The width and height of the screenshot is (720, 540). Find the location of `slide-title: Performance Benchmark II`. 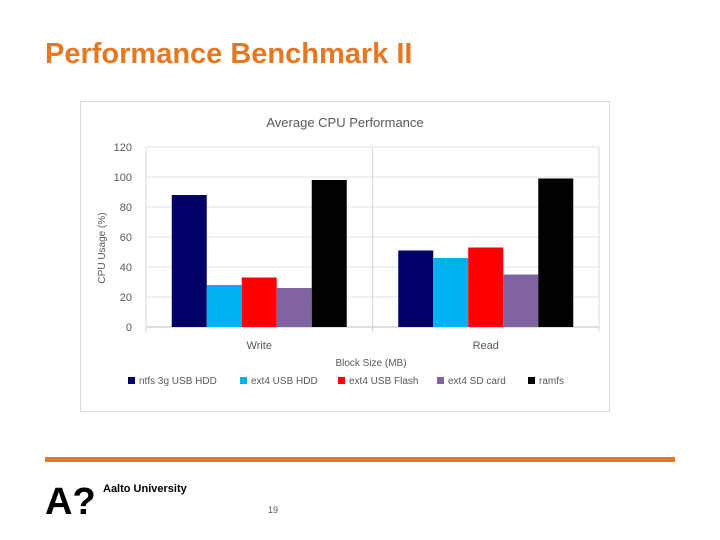

slide-title: Performance Benchmark II is located at coordinates (229, 54).